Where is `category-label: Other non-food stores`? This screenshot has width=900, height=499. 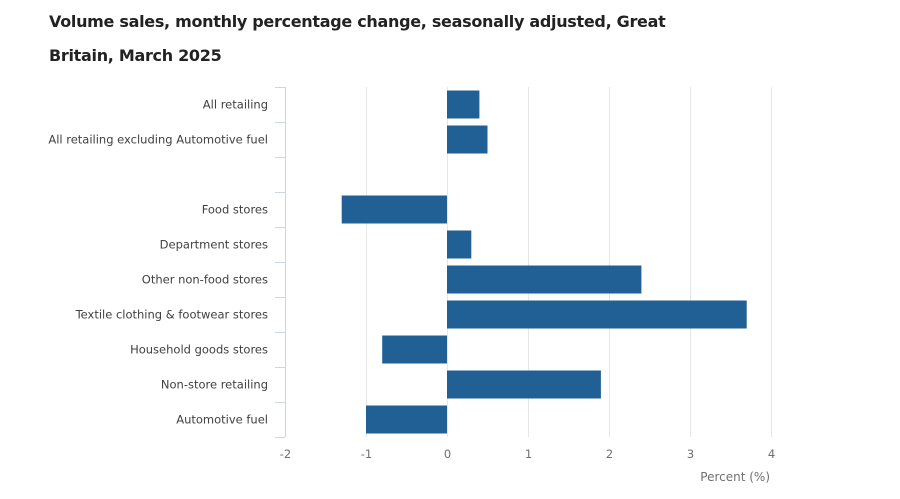 category-label: Other non-food stores is located at coordinates (205, 280).